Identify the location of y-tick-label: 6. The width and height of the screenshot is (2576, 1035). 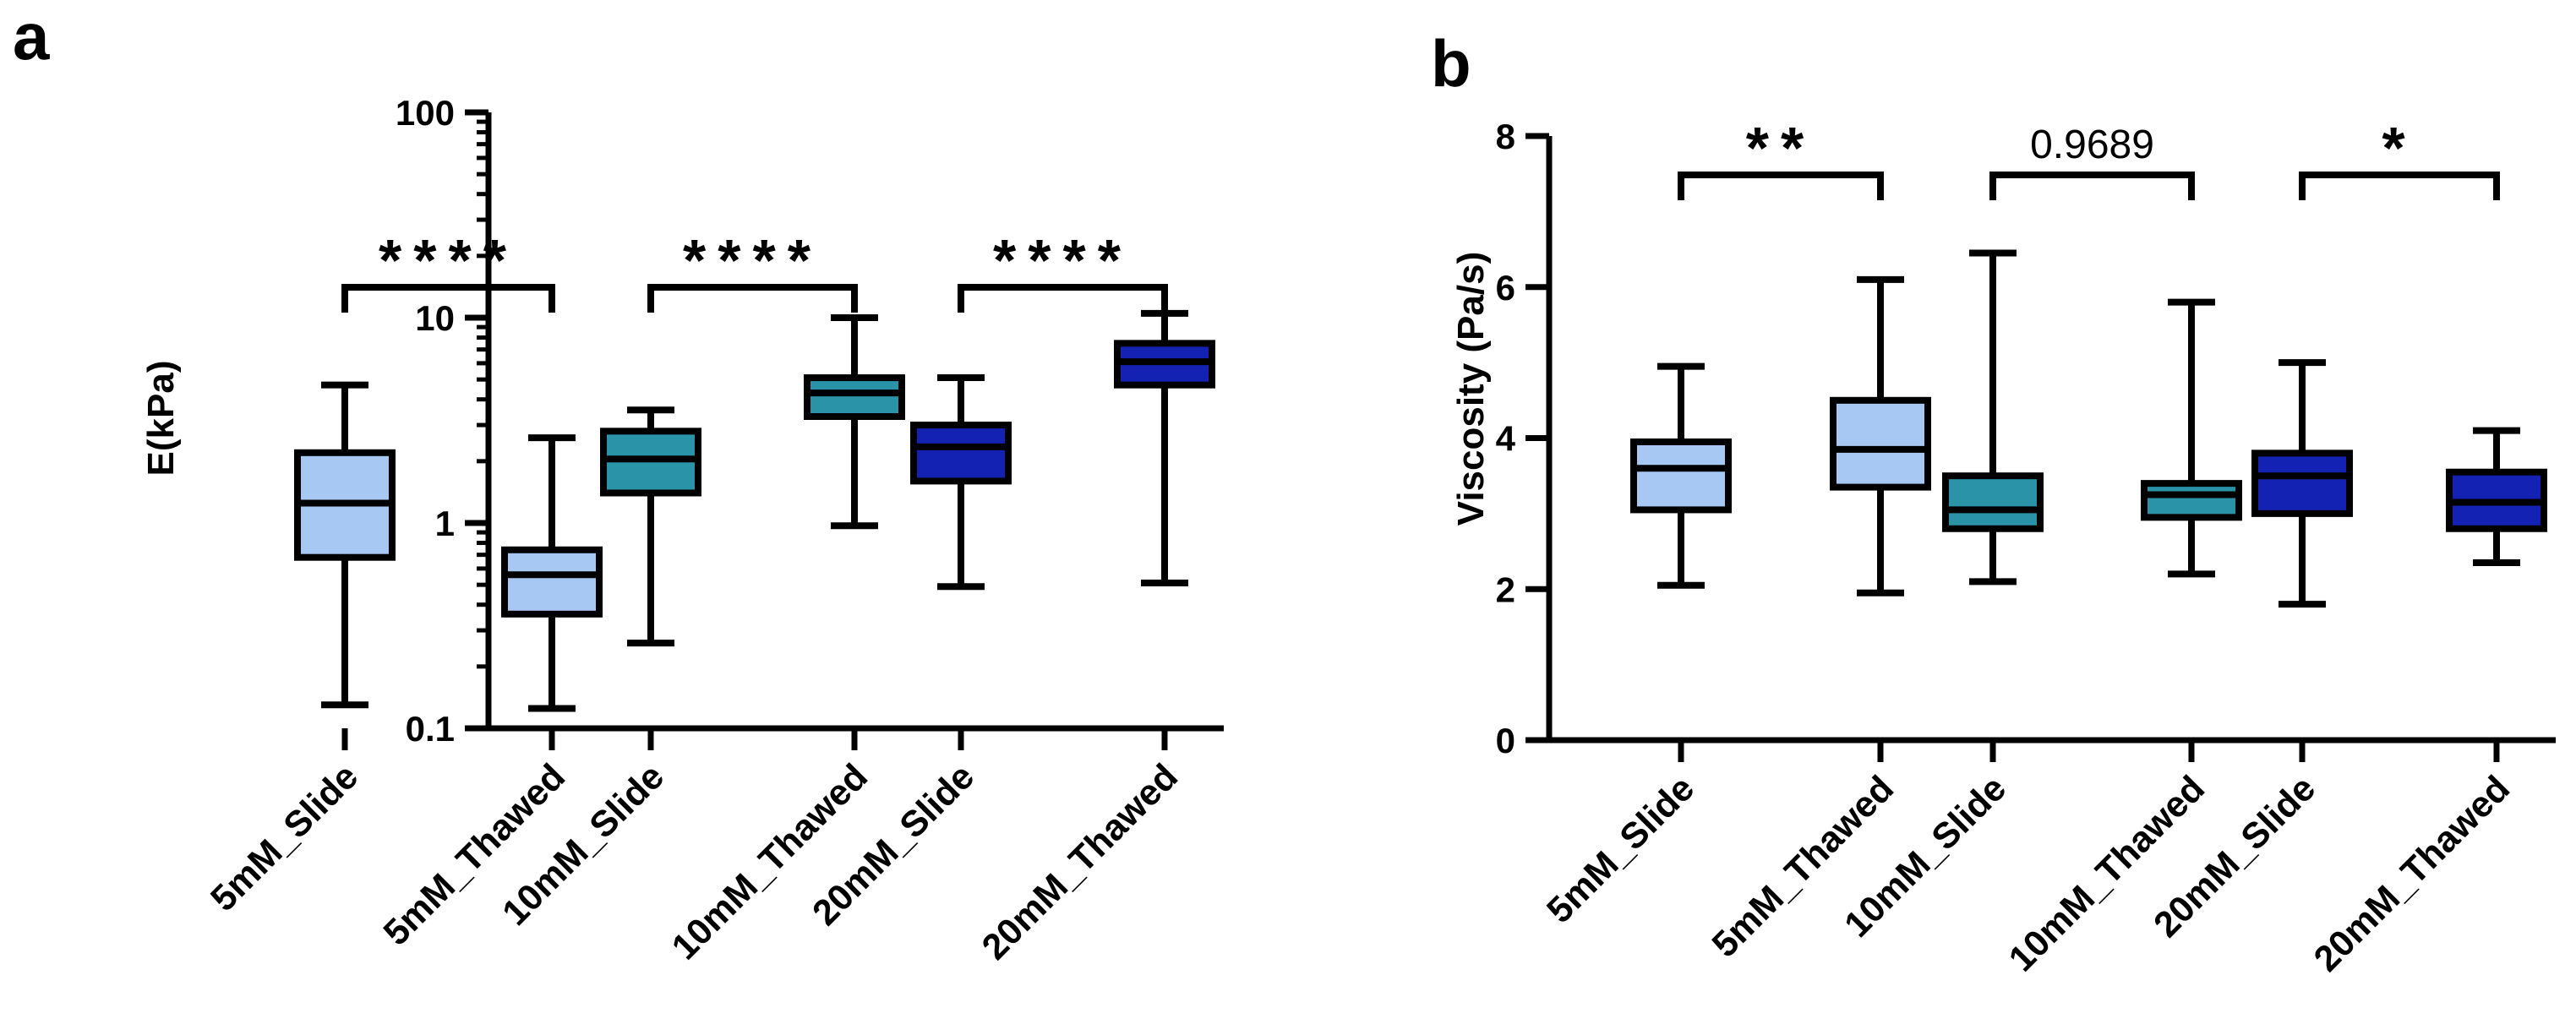
(1505, 288).